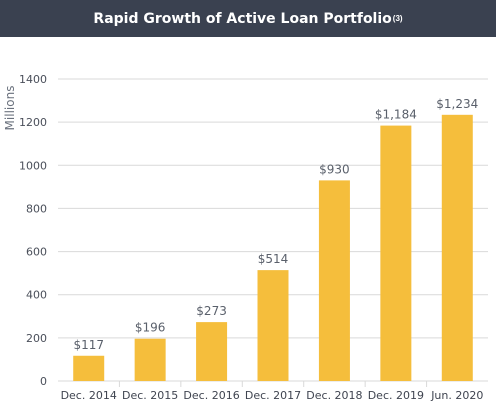 This screenshot has width=496, height=413. What do you see at coordinates (36, 338) in the screenshot?
I see `y-tick-label: 200` at bounding box center [36, 338].